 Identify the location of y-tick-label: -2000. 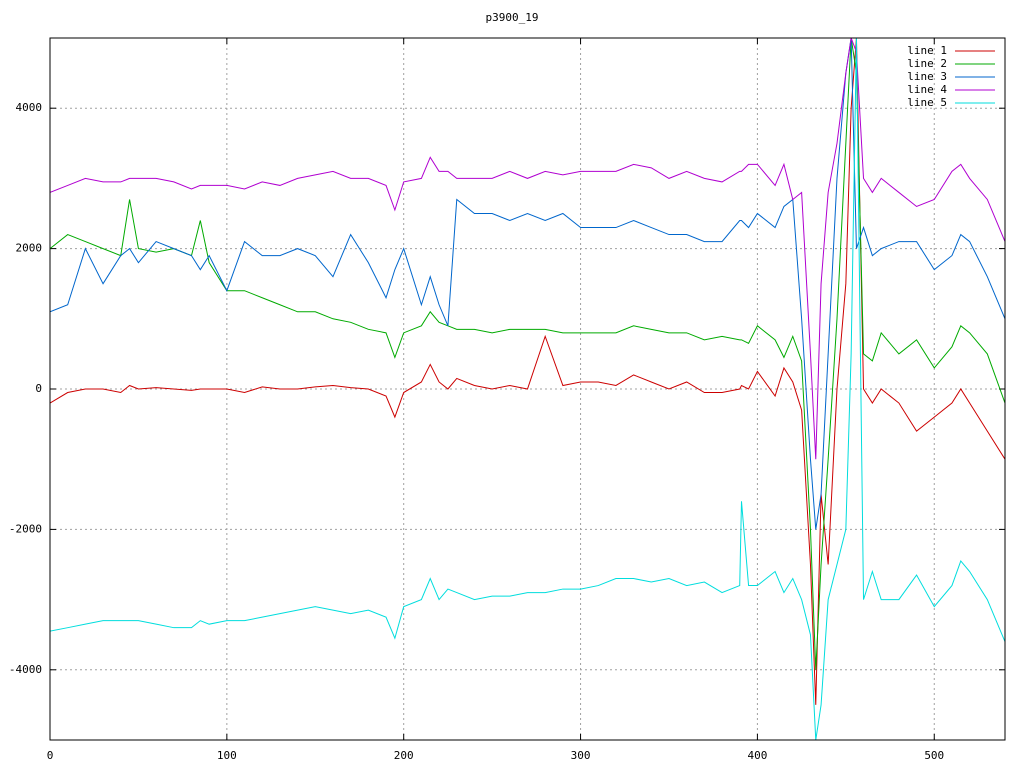
(25, 528).